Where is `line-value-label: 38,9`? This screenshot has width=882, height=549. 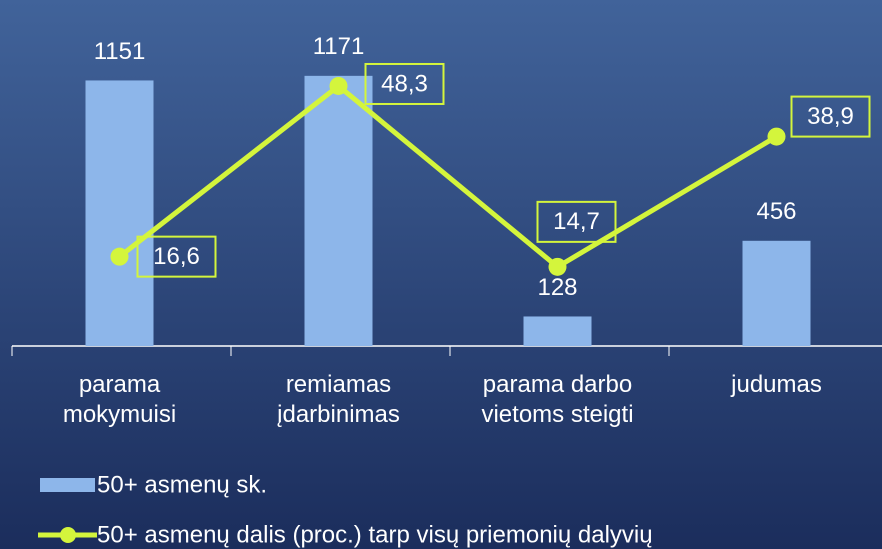 line-value-label: 38,9 is located at coordinates (830, 116).